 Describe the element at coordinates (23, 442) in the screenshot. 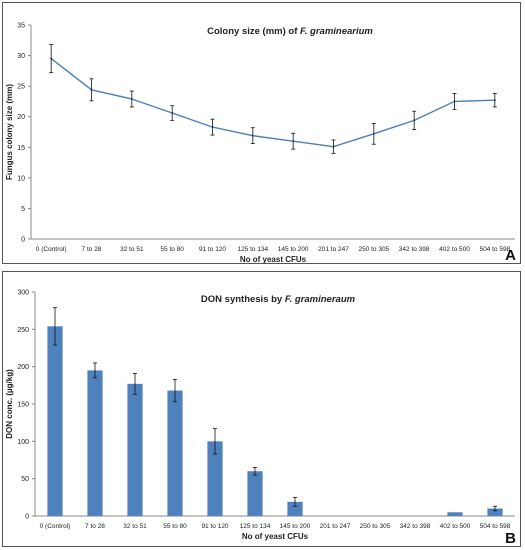

I see `y-tick-label: 100` at that location.